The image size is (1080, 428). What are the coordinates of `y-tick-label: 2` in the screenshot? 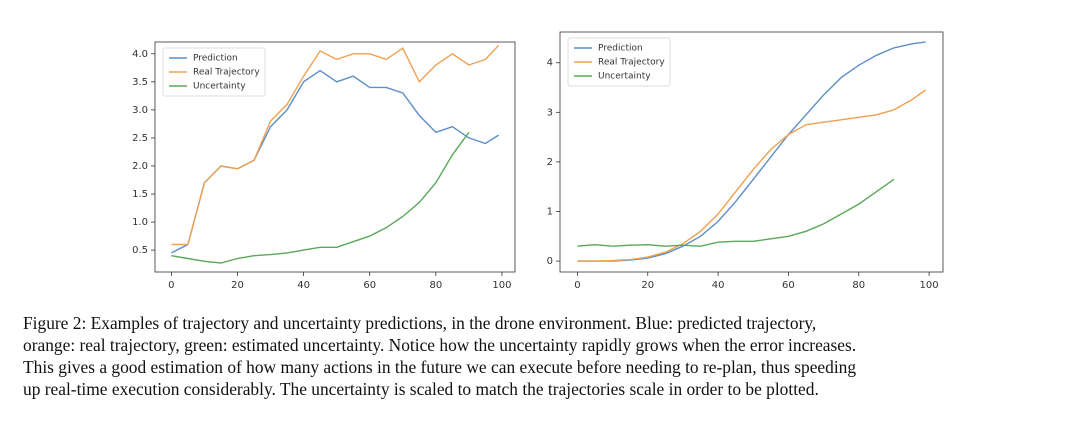 It's located at (550, 162).